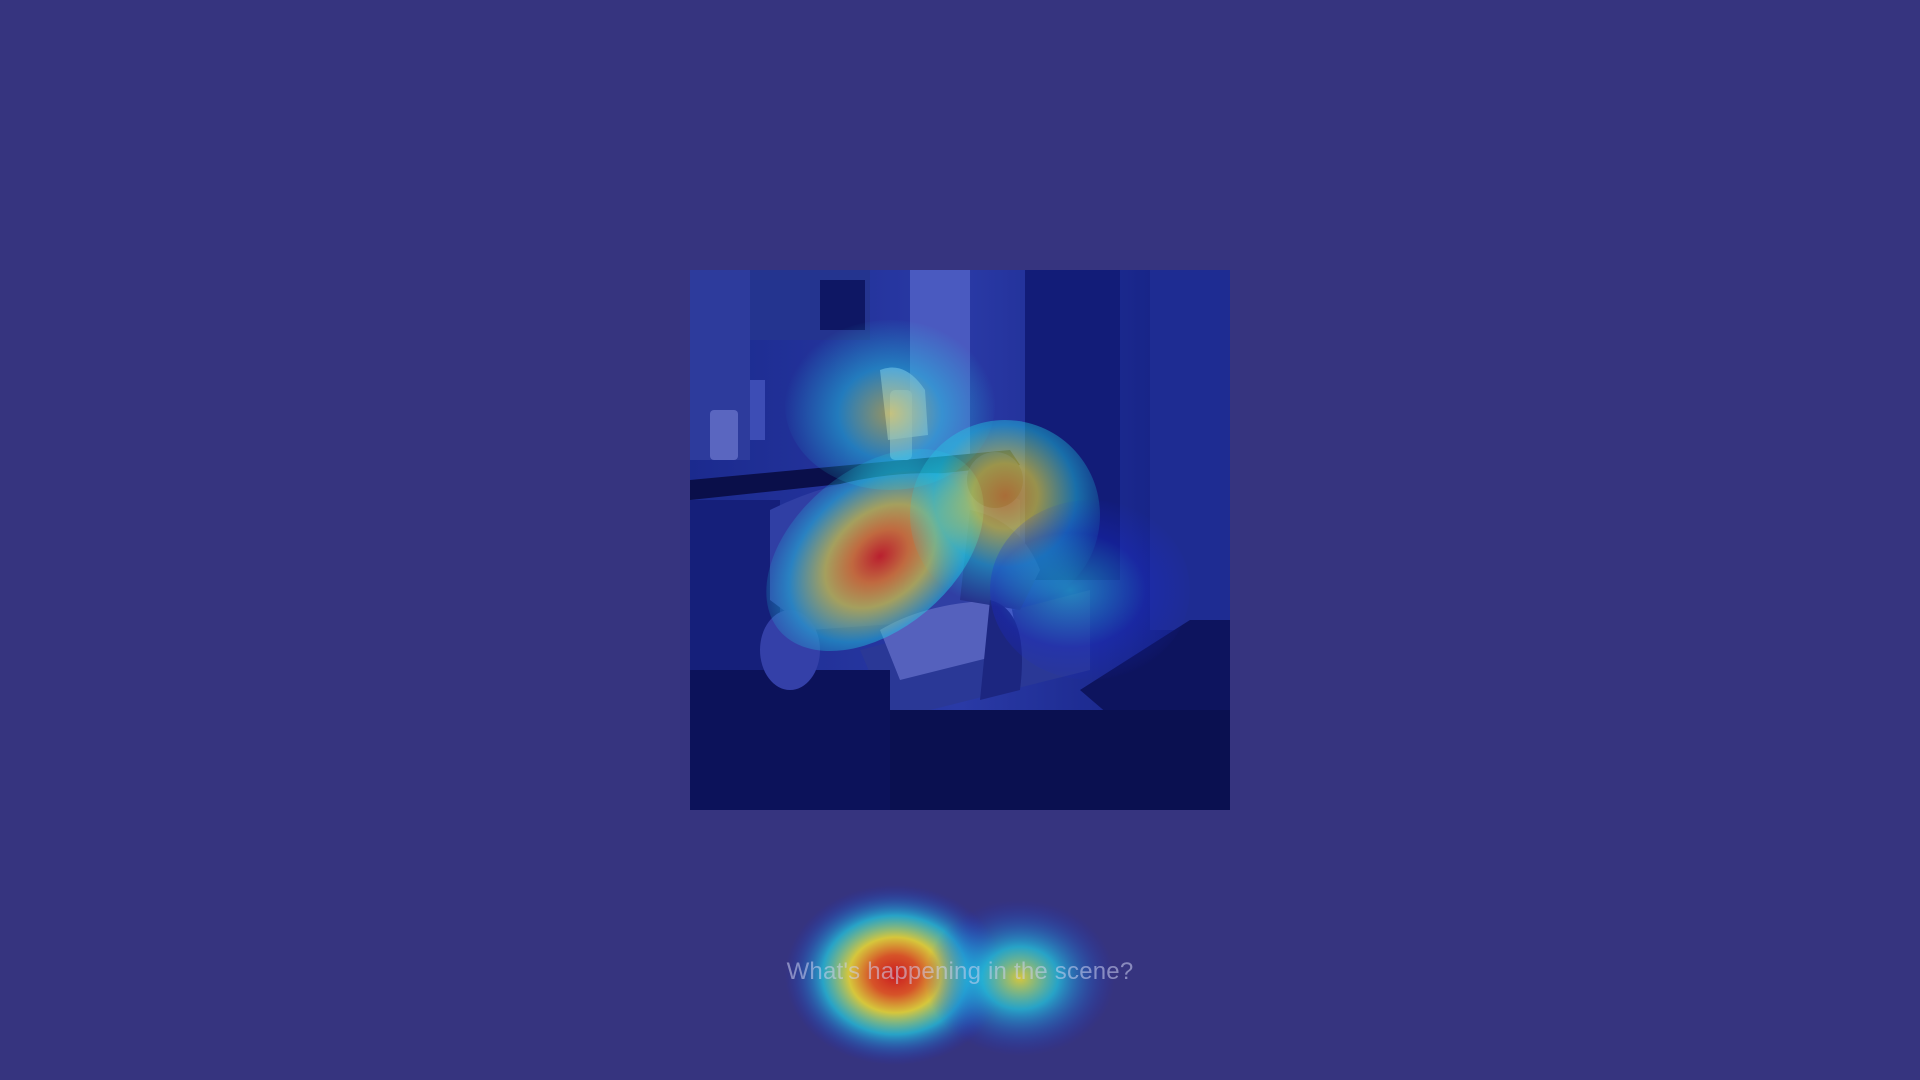 This screenshot has width=1920, height=1080. I want to click on scene-image, so click(960, 540).